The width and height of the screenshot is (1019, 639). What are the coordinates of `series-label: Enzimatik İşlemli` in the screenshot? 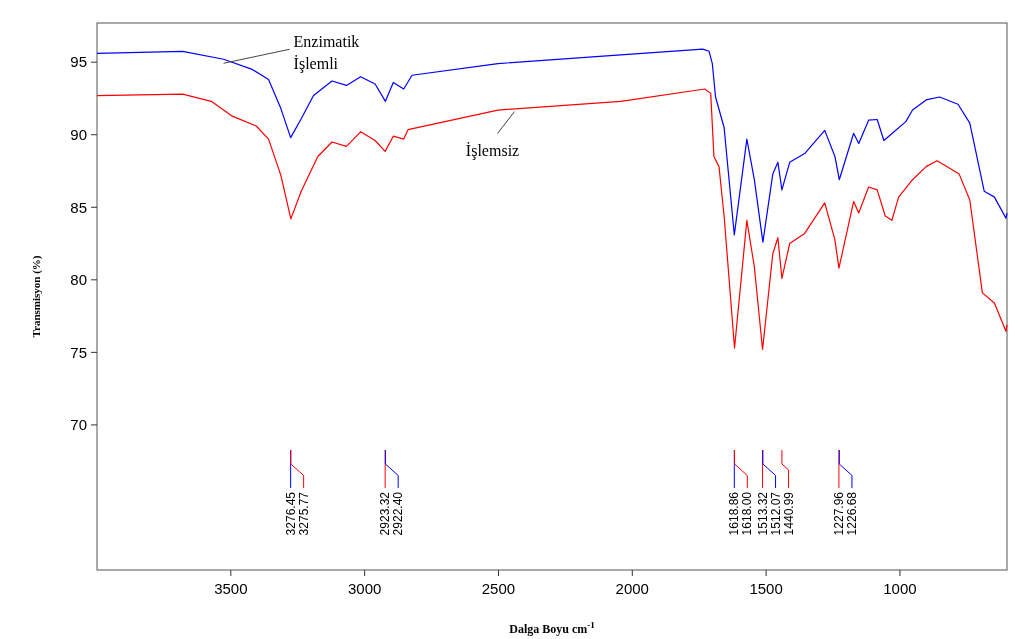 It's located at (326, 53).